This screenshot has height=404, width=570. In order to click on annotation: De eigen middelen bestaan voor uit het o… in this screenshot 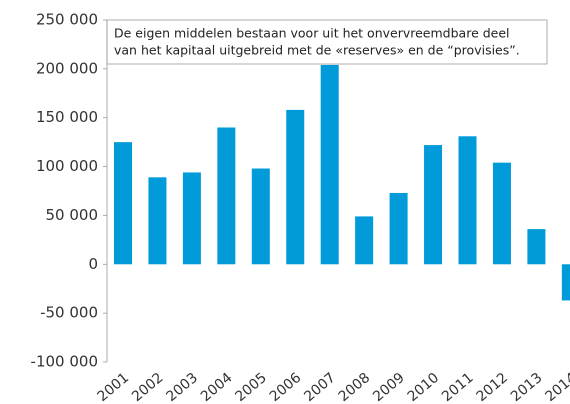, I will do `click(312, 33)`.